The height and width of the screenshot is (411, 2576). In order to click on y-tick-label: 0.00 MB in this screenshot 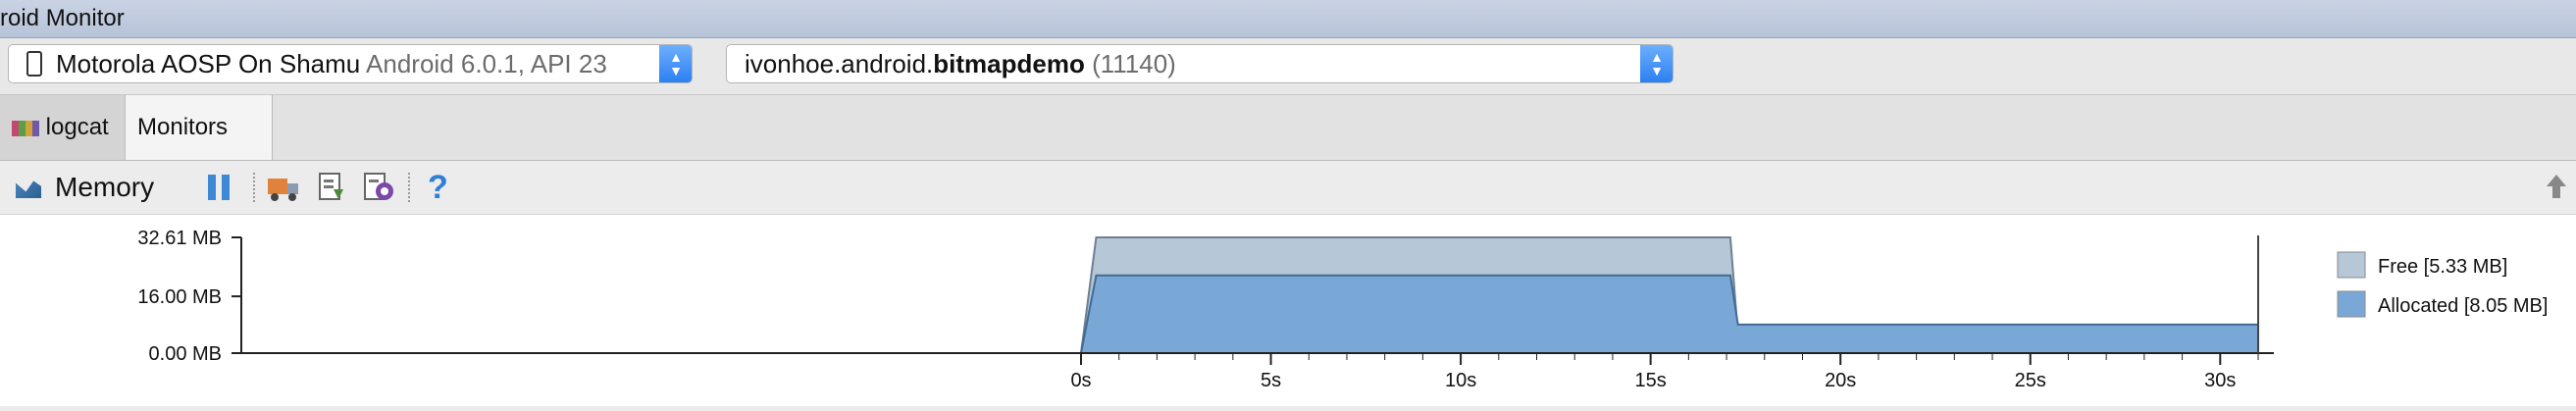, I will do `click(185, 354)`.